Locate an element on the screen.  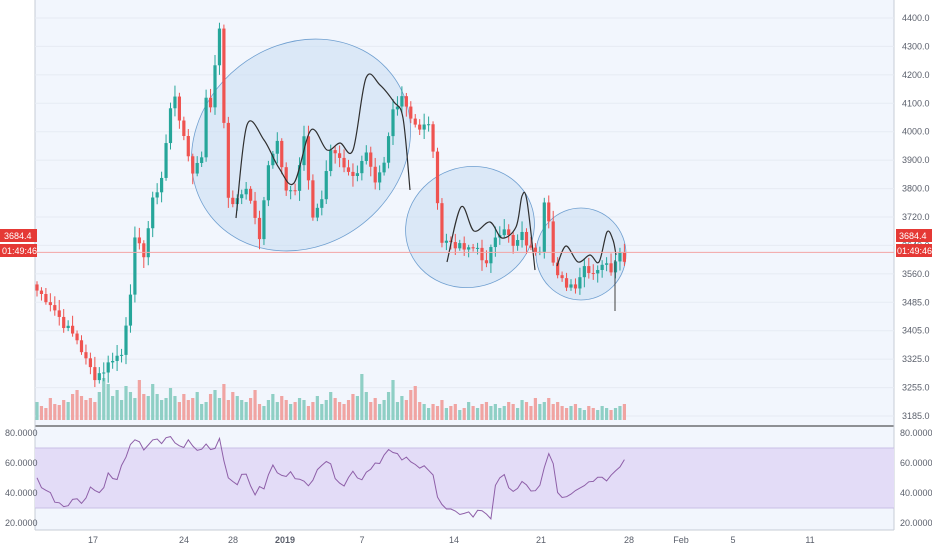
price-tick-label: 4400.0 is located at coordinates (916, 18).